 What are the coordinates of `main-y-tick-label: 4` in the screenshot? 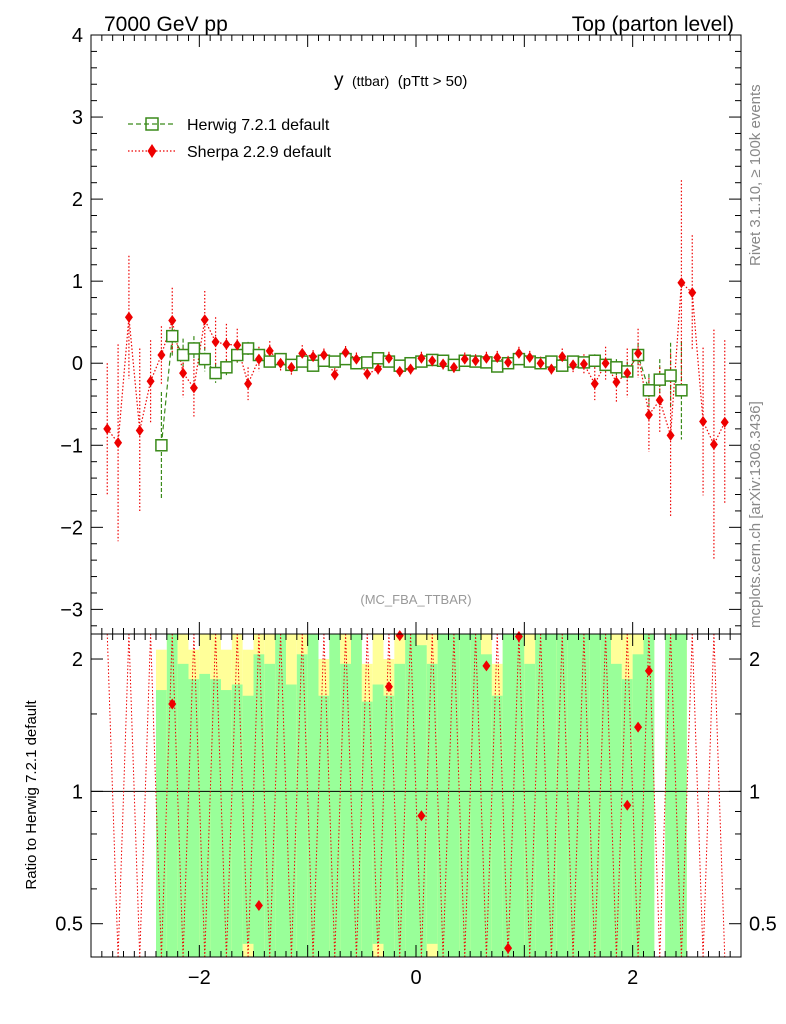 It's located at (77, 36).